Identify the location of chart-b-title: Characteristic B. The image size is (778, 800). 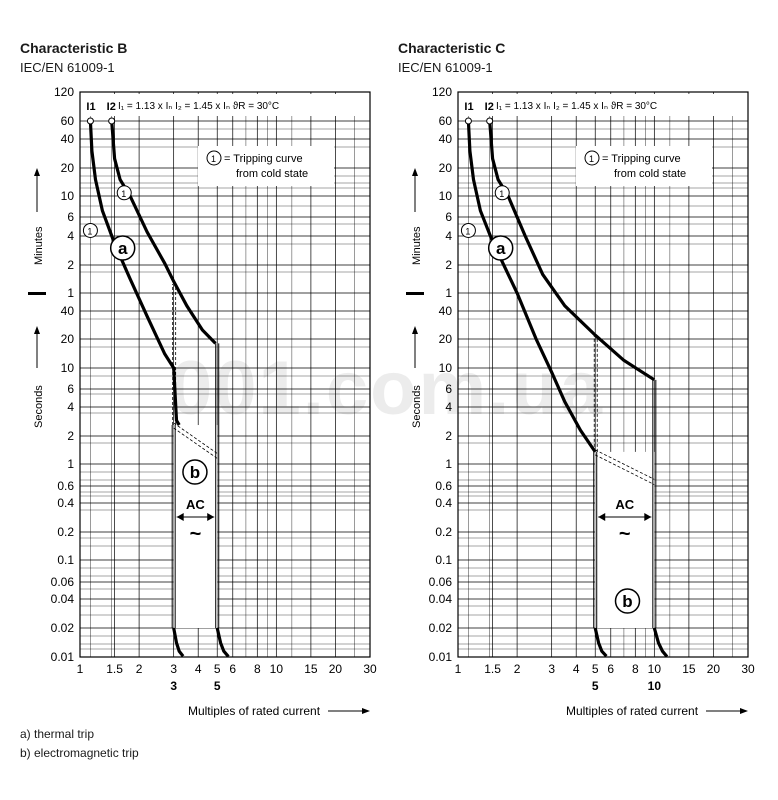
(74, 48).